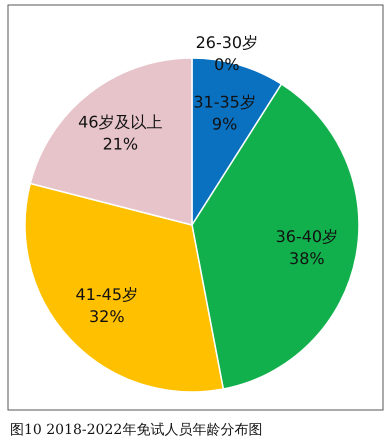 Image resolution: width=391 pixels, height=445 pixels. I want to click on slice-label: 36-40岁, so click(307, 236).